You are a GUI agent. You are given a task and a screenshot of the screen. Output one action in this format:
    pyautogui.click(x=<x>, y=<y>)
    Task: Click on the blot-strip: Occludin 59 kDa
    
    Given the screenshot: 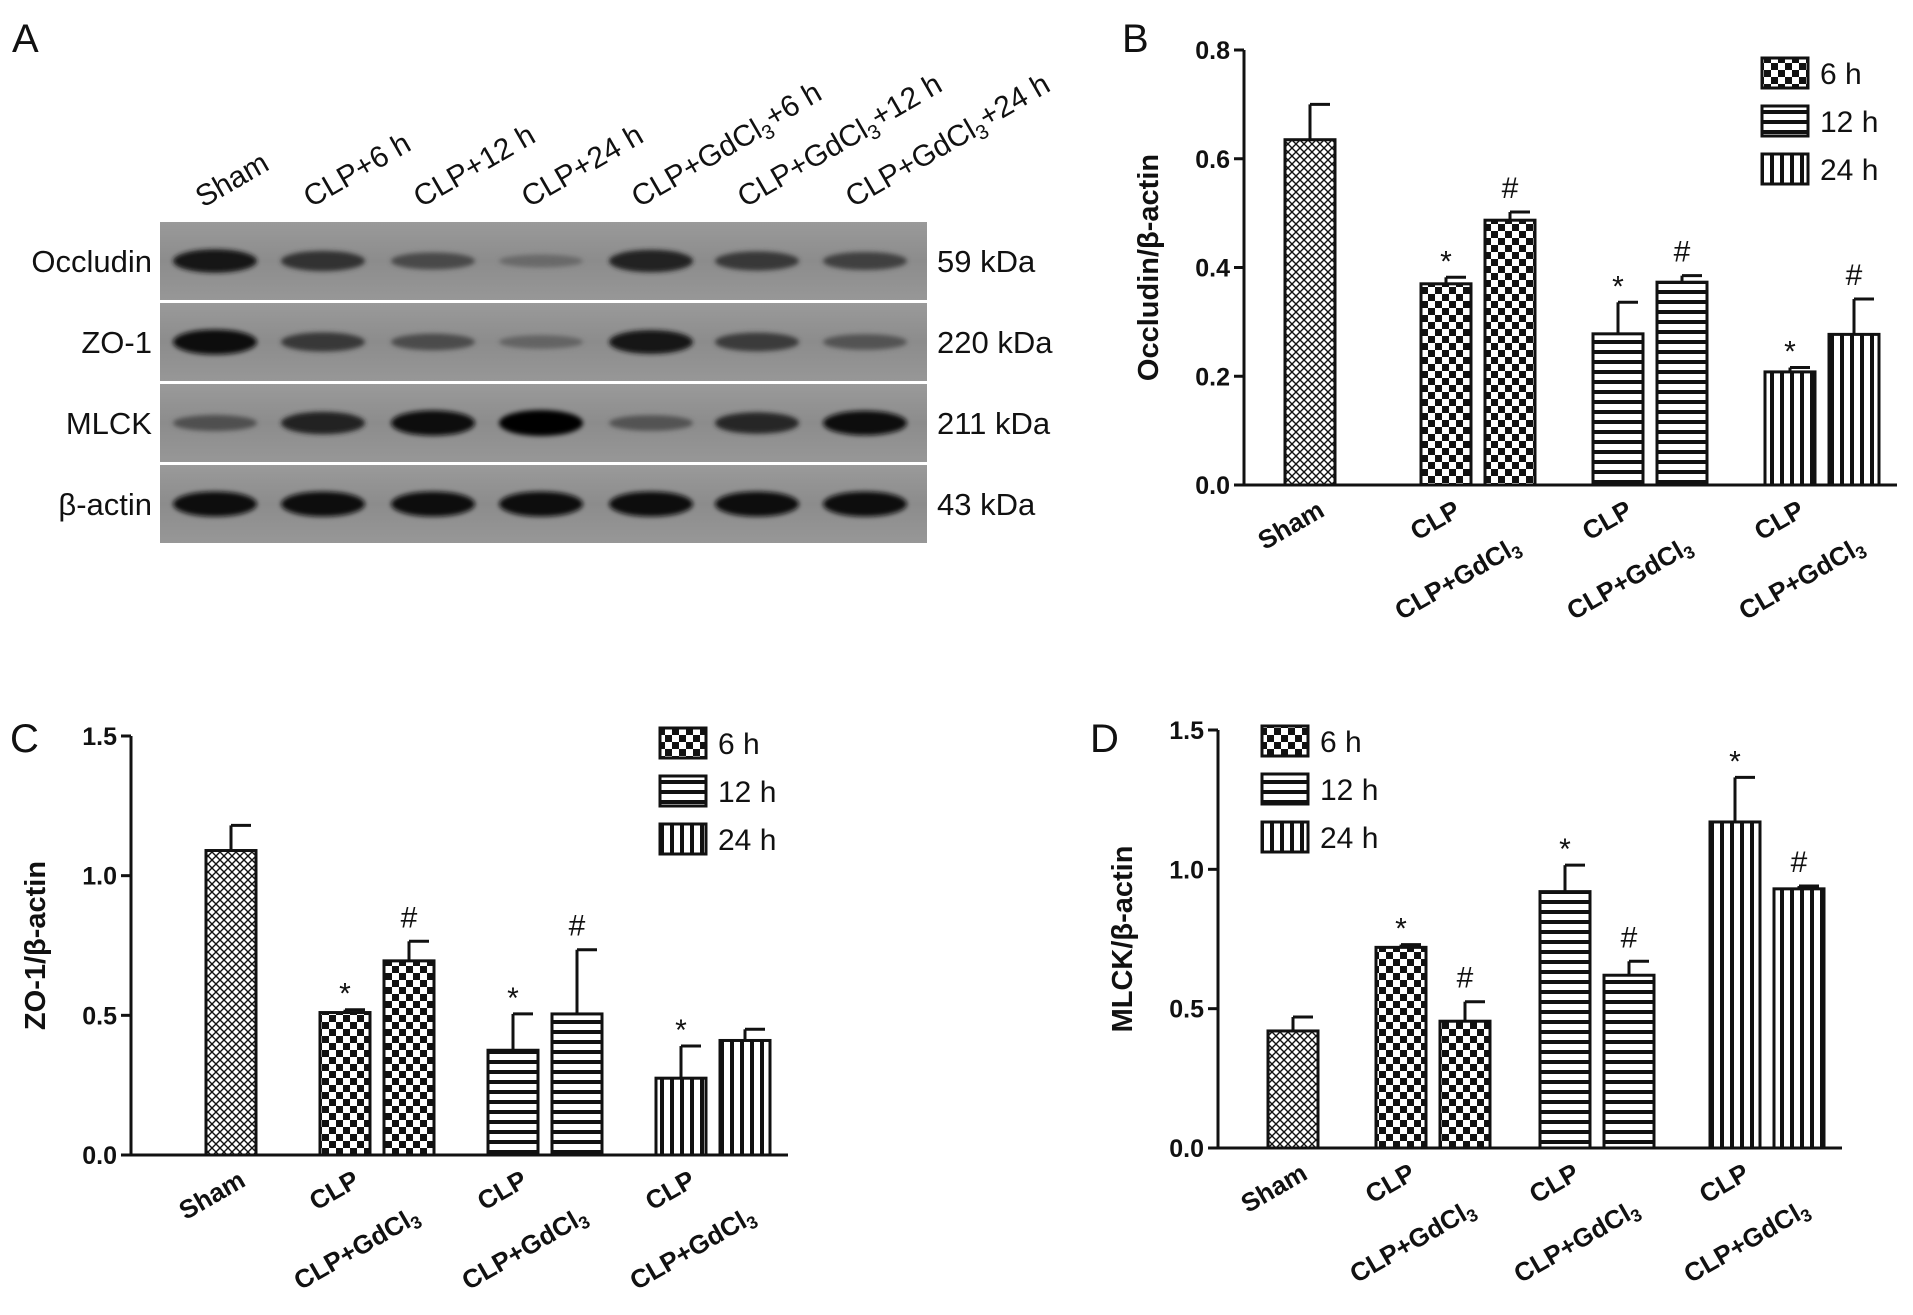 What is the action you would take?
    pyautogui.click(x=533, y=261)
    